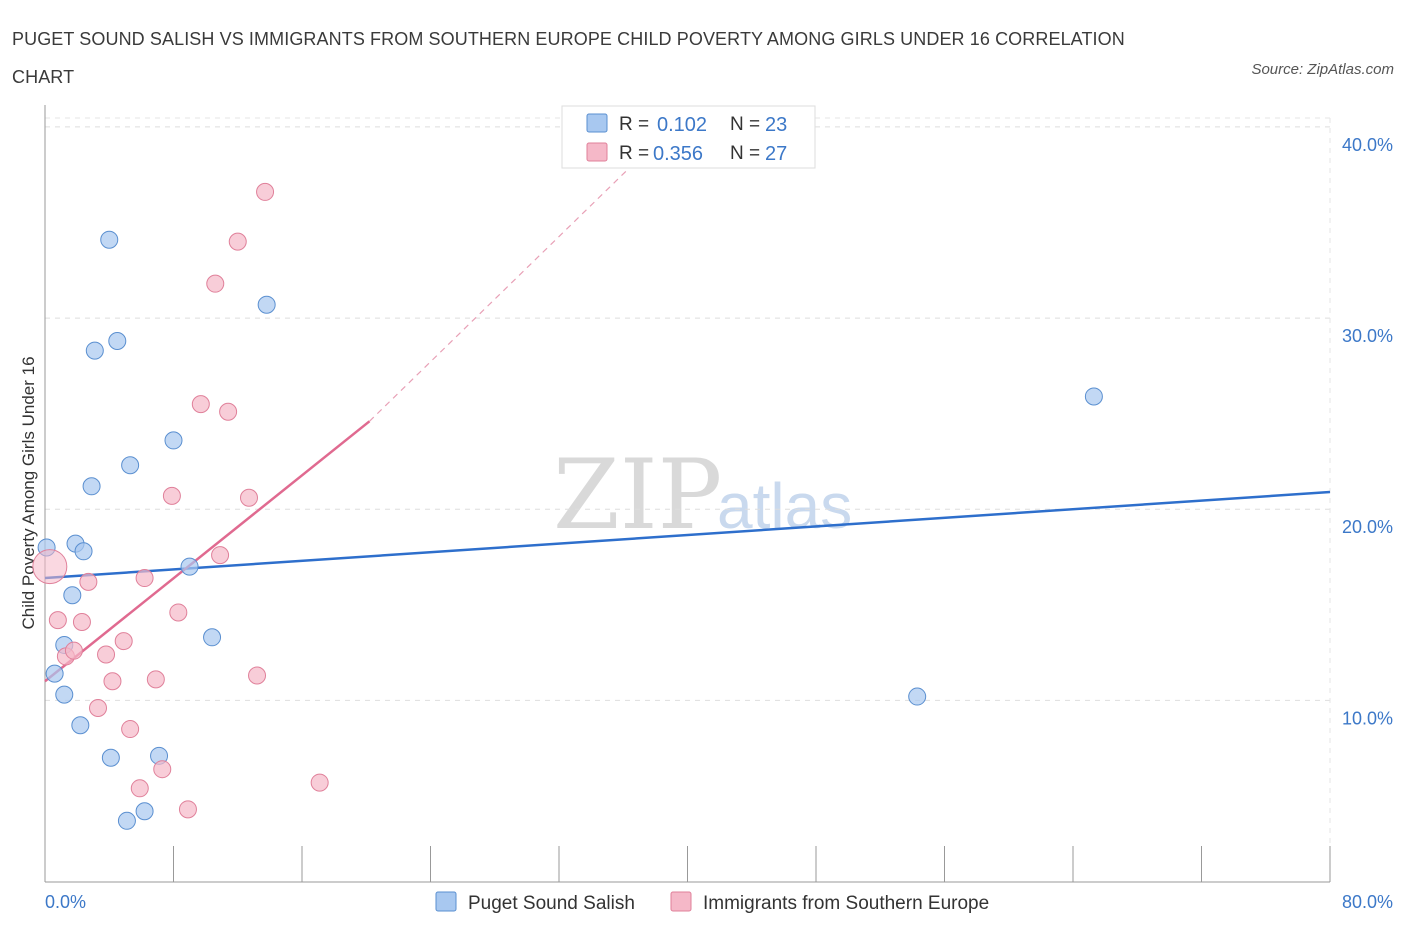 The image size is (1406, 930). What do you see at coordinates (65, 902) in the screenshot?
I see `x-tick-label-min: 0.0%` at bounding box center [65, 902].